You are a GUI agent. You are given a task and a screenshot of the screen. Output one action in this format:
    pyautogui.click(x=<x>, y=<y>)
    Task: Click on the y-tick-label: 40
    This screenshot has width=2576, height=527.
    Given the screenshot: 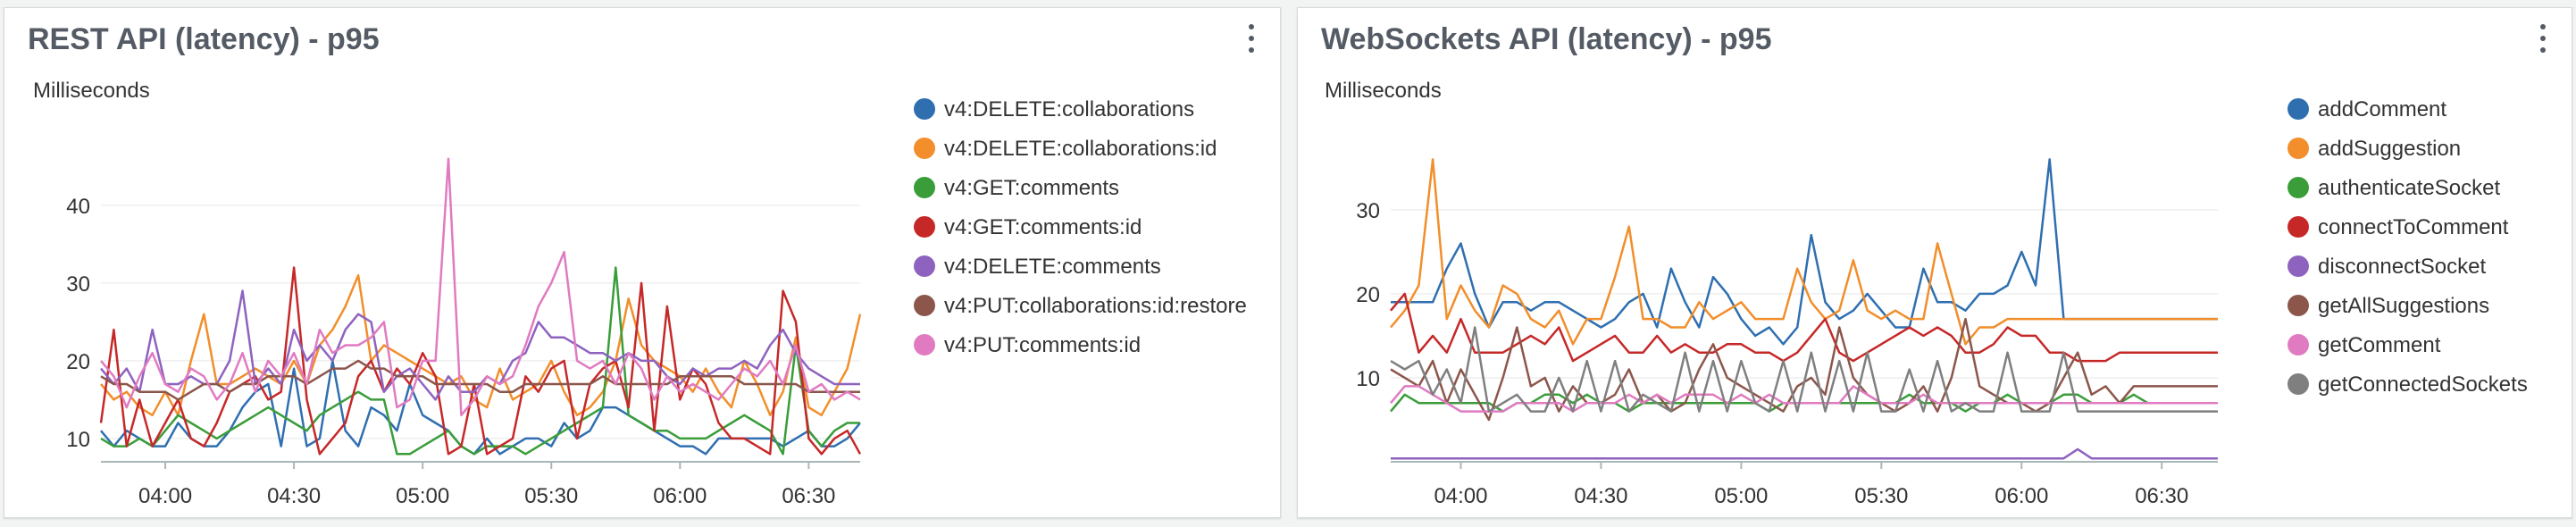 What is the action you would take?
    pyautogui.click(x=78, y=207)
    